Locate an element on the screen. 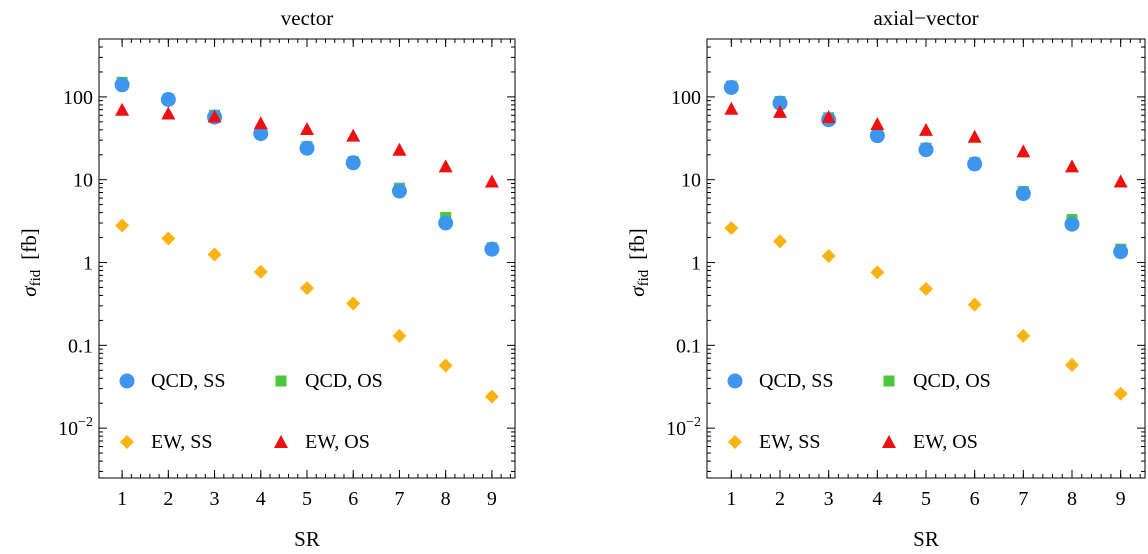 Image resolution: width=1148 pixels, height=554 pixels. x-tick-label: 4 is located at coordinates (877, 499).